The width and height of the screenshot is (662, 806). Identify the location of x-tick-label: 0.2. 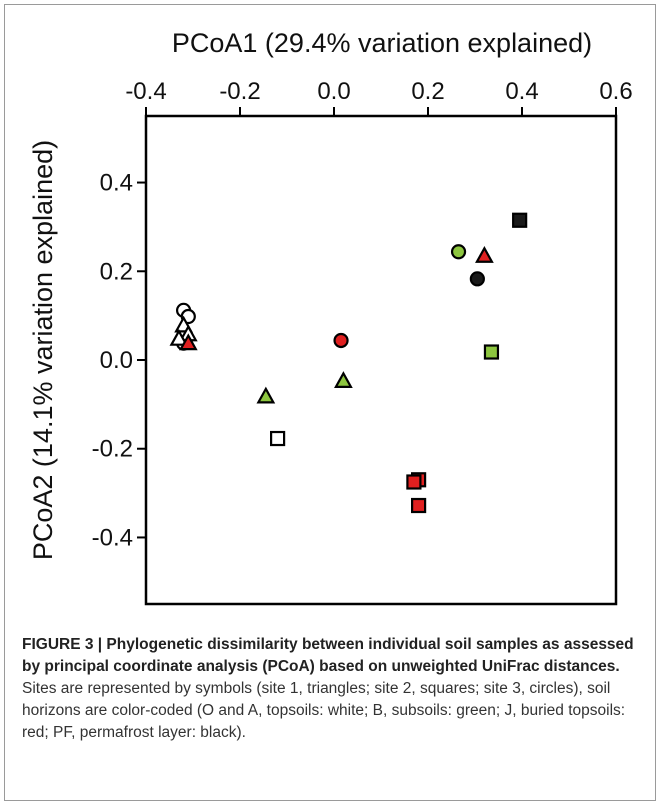
(427, 91).